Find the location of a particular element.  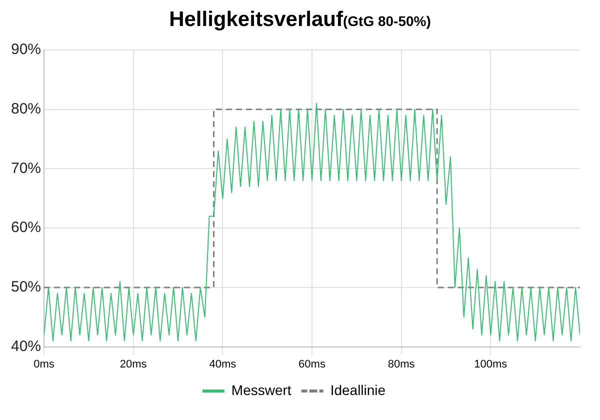

x-tick-label: 0ms is located at coordinates (44, 364).